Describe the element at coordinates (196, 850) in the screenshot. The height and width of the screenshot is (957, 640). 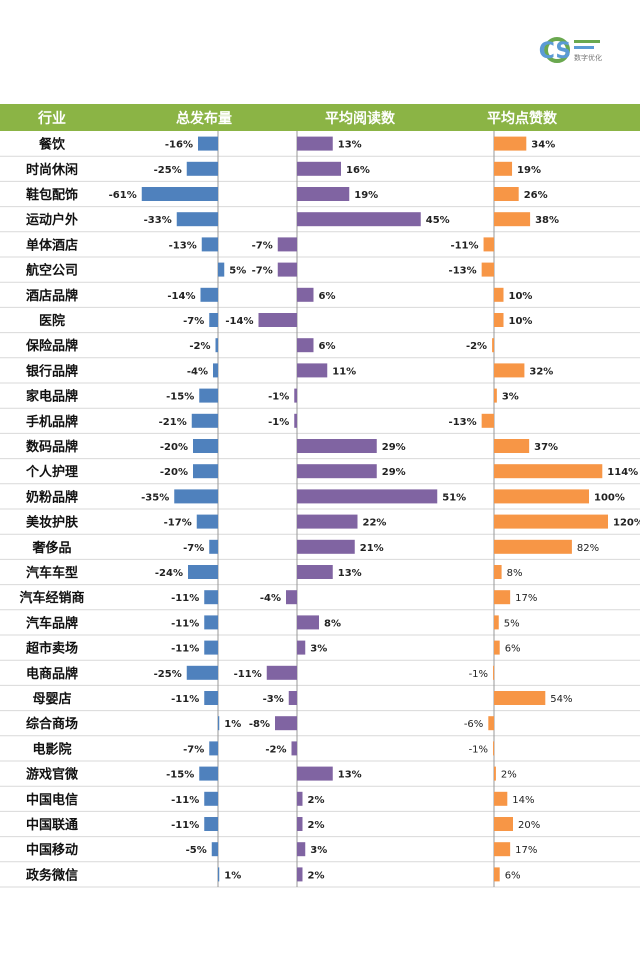
I see `data-label: -5%` at that location.